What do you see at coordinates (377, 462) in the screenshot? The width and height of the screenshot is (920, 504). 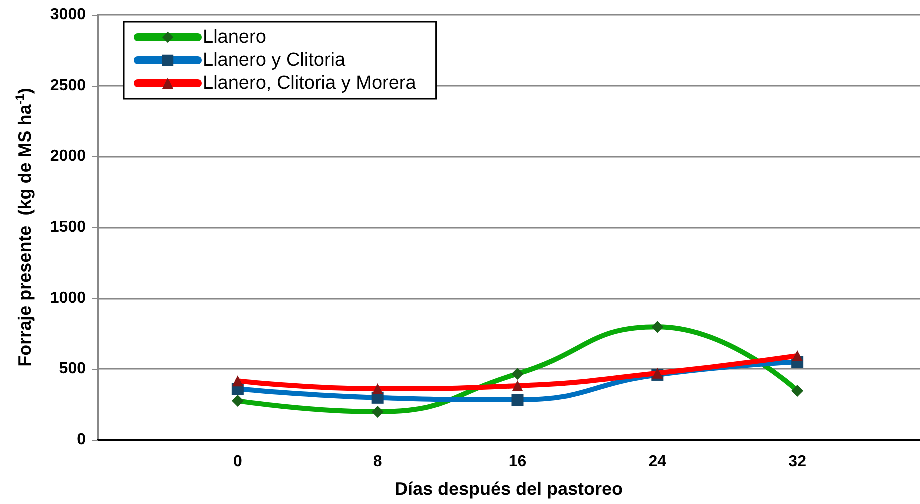 I see `x-tick-label: 8` at bounding box center [377, 462].